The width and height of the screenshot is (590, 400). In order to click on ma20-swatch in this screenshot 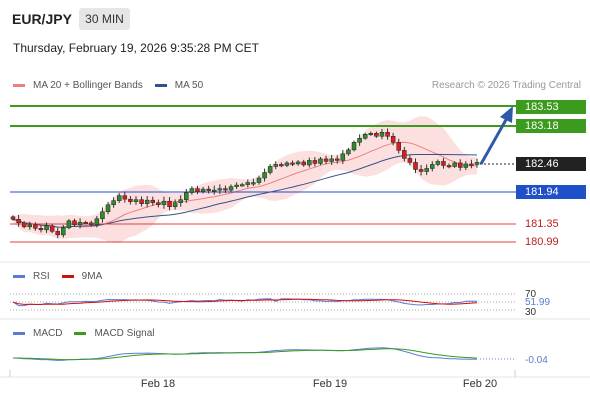, I will do `click(19, 85)`.